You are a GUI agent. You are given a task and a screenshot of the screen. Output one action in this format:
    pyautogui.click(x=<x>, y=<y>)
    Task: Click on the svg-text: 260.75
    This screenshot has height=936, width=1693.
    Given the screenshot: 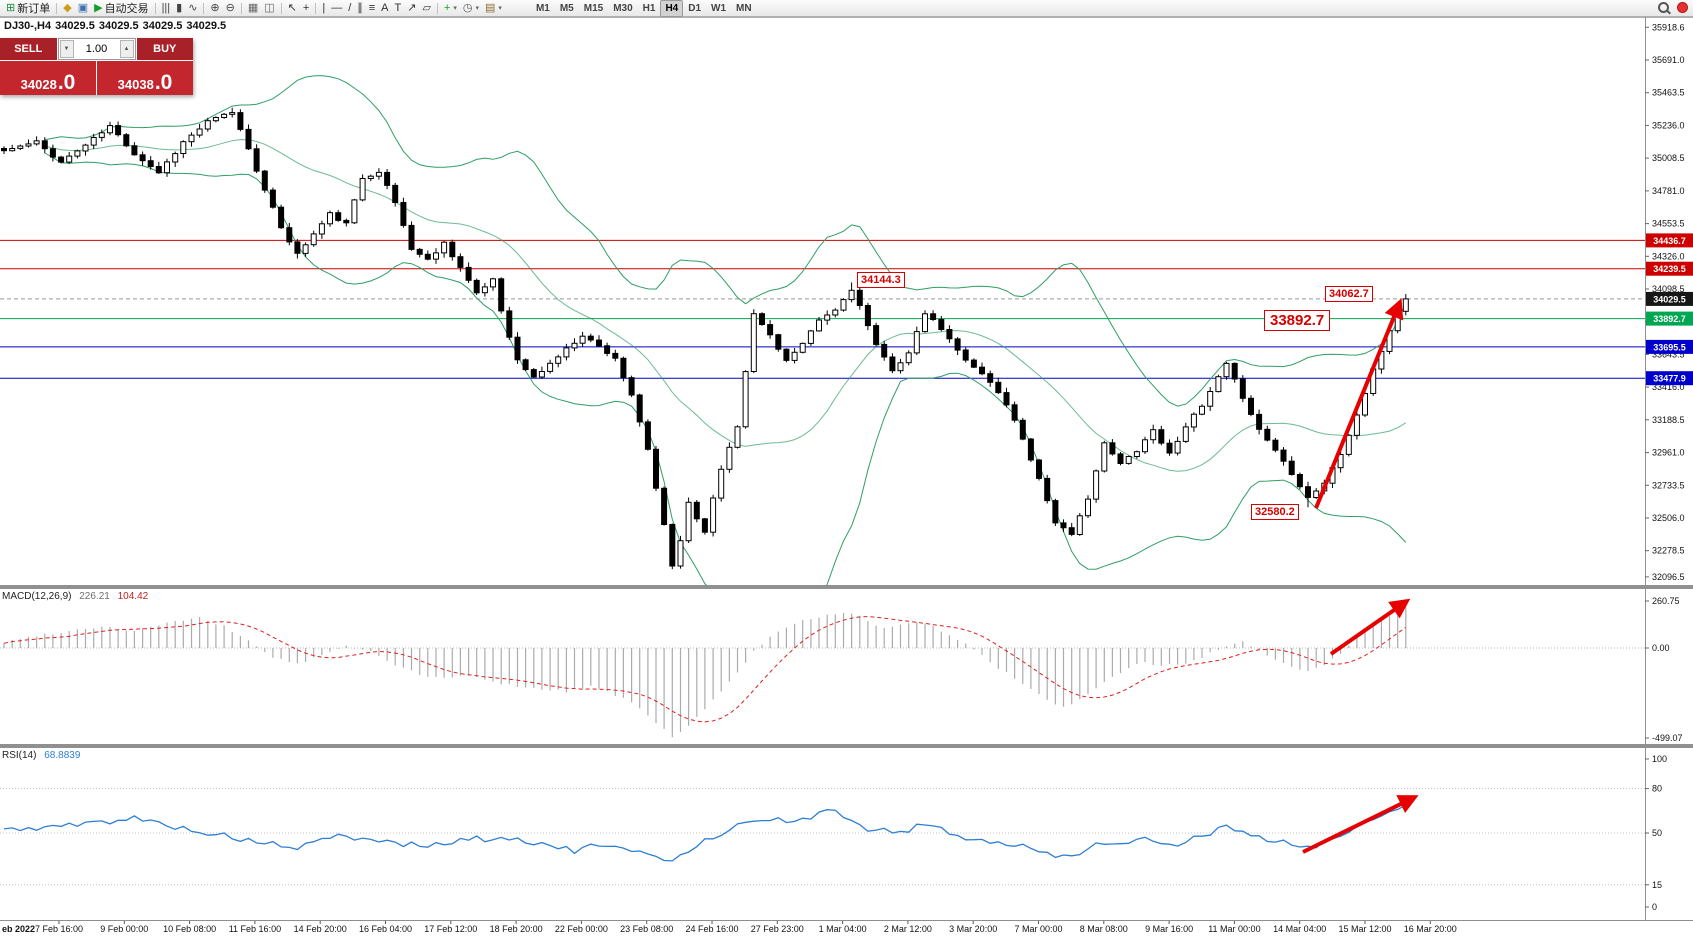 What is the action you would take?
    pyautogui.click(x=1666, y=601)
    